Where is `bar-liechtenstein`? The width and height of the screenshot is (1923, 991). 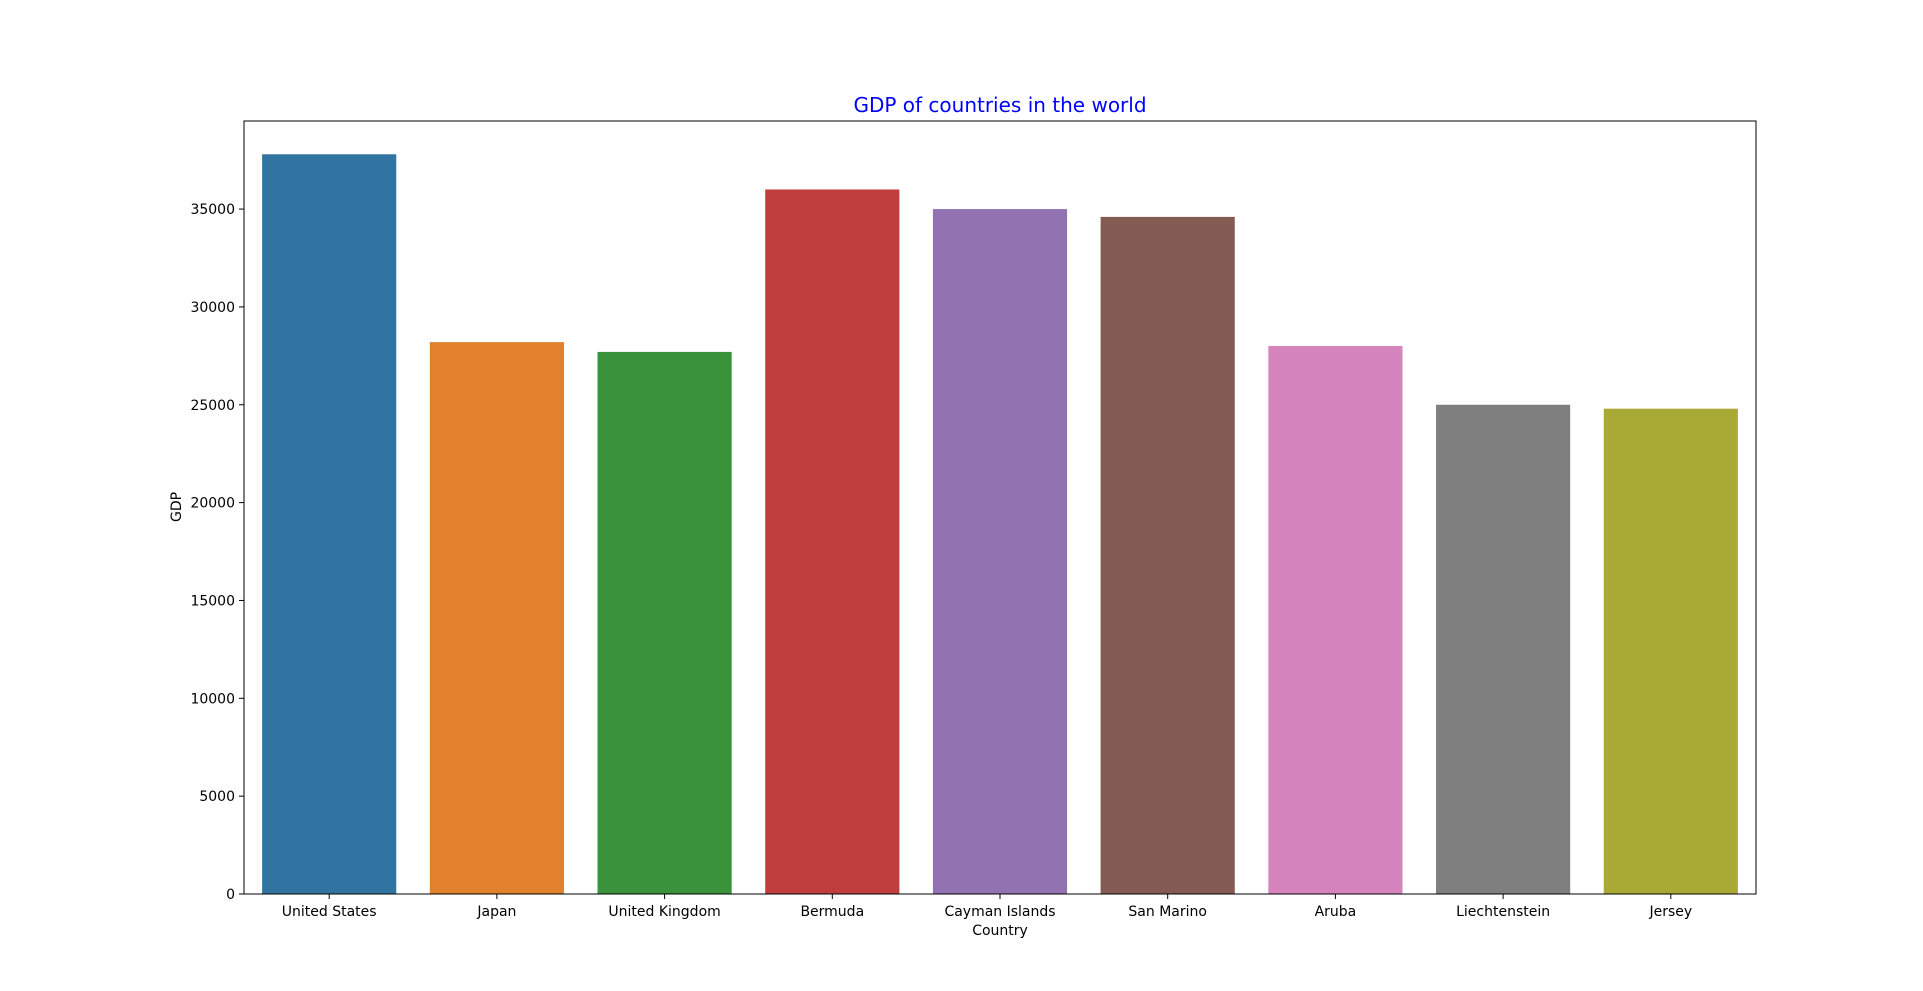
bar-liechtenstein is located at coordinates (1503, 649).